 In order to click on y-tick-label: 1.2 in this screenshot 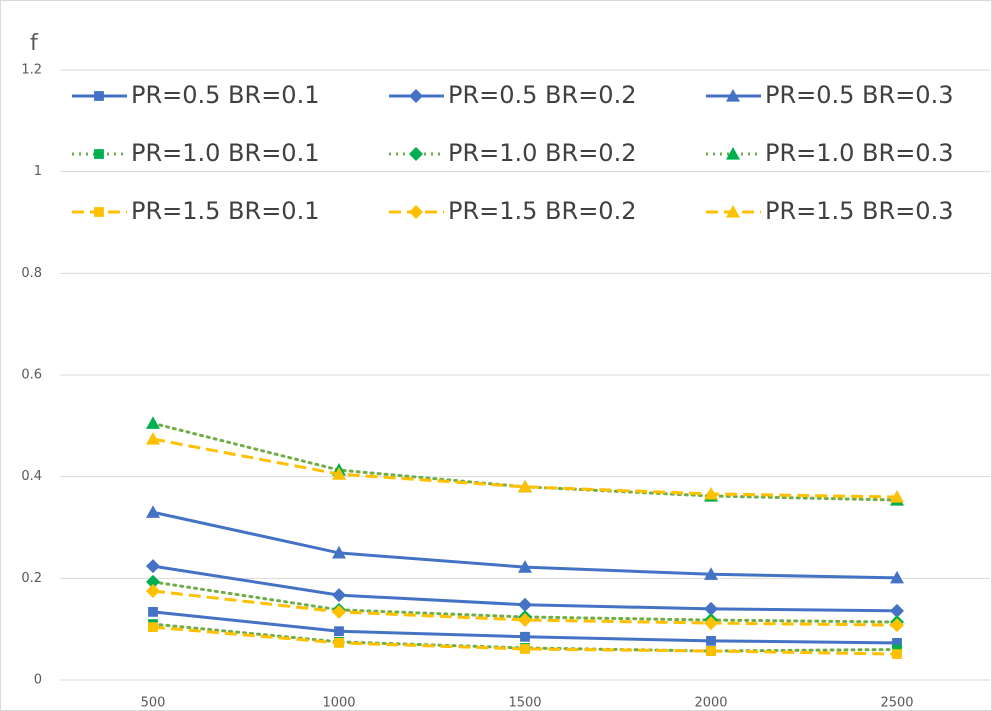, I will do `click(31, 70)`.